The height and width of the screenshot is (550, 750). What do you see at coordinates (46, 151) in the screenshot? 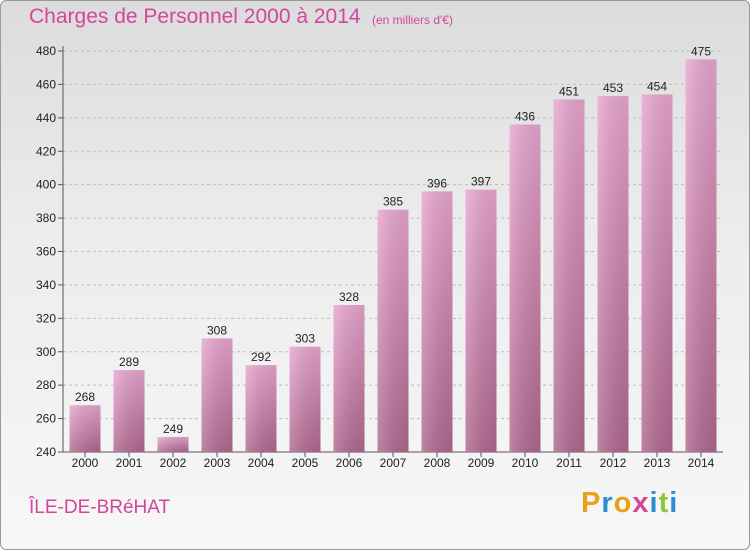
I see `y-tick-label: 420` at bounding box center [46, 151].